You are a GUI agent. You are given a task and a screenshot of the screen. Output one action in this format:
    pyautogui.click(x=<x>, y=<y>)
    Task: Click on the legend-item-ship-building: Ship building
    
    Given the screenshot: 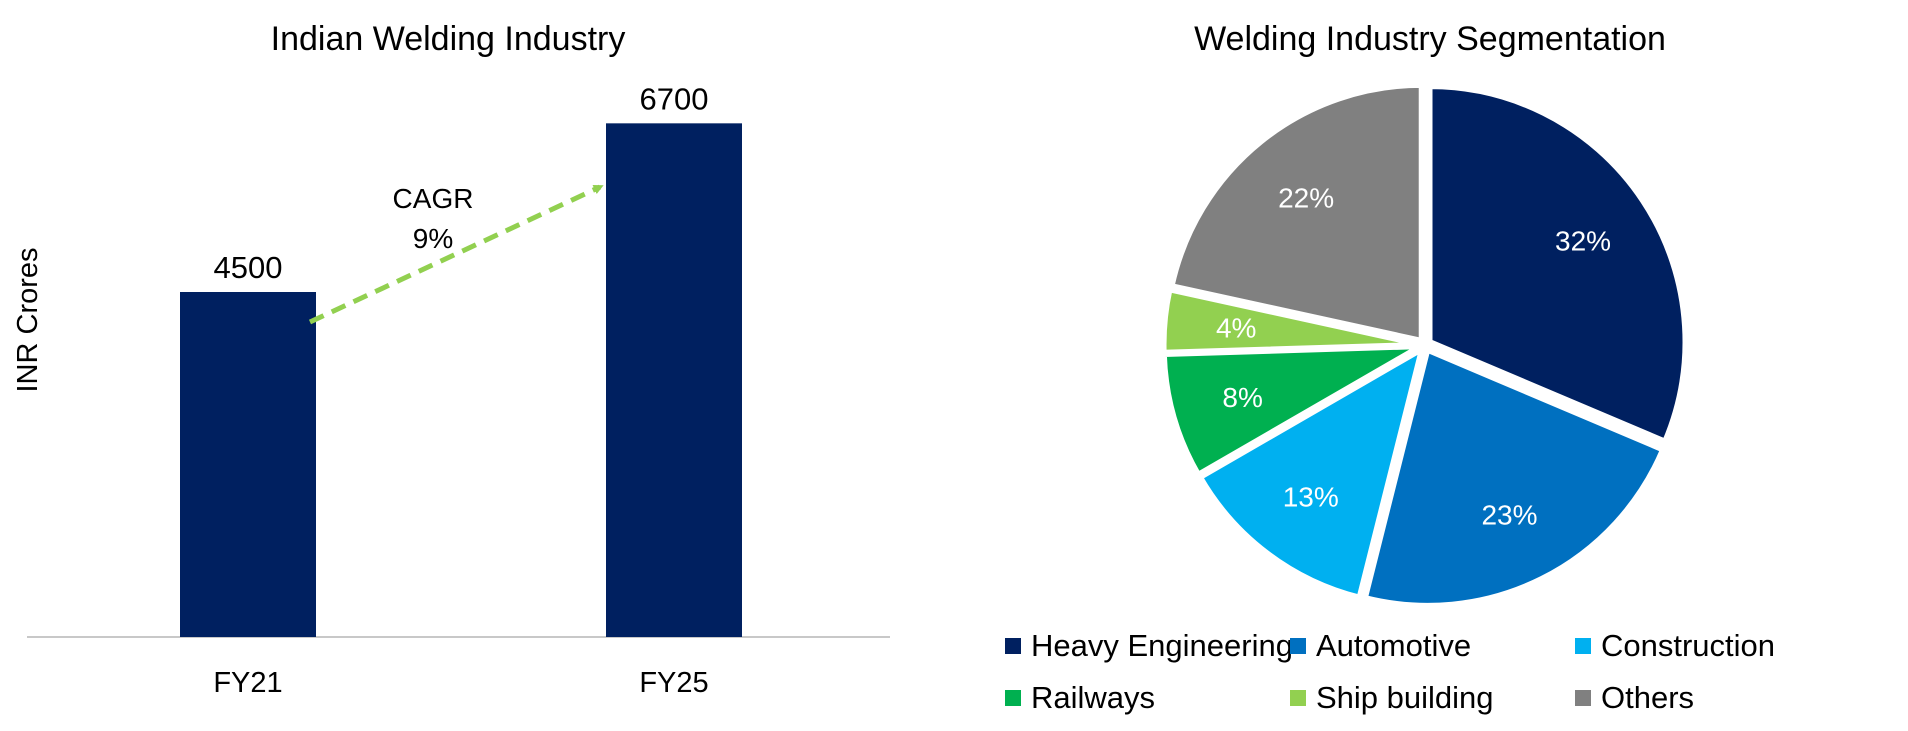 What is the action you would take?
    pyautogui.click(x=1432, y=698)
    